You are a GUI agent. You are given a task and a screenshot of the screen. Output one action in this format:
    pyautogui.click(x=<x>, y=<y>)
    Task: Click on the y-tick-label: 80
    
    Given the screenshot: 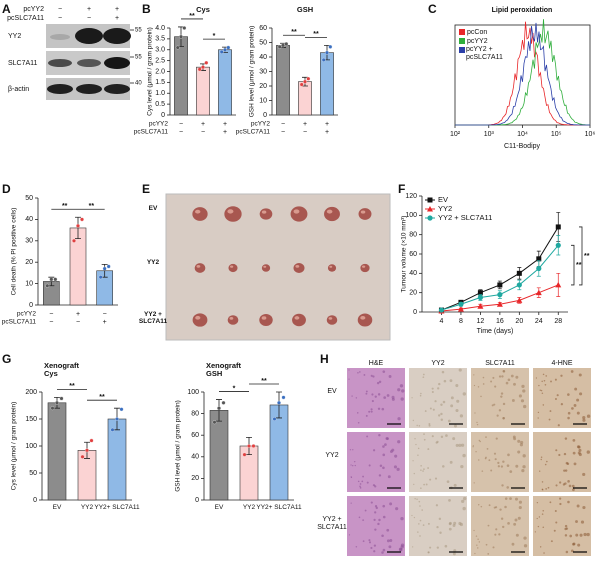 What is the action you would take?
    pyautogui.click(x=413, y=235)
    